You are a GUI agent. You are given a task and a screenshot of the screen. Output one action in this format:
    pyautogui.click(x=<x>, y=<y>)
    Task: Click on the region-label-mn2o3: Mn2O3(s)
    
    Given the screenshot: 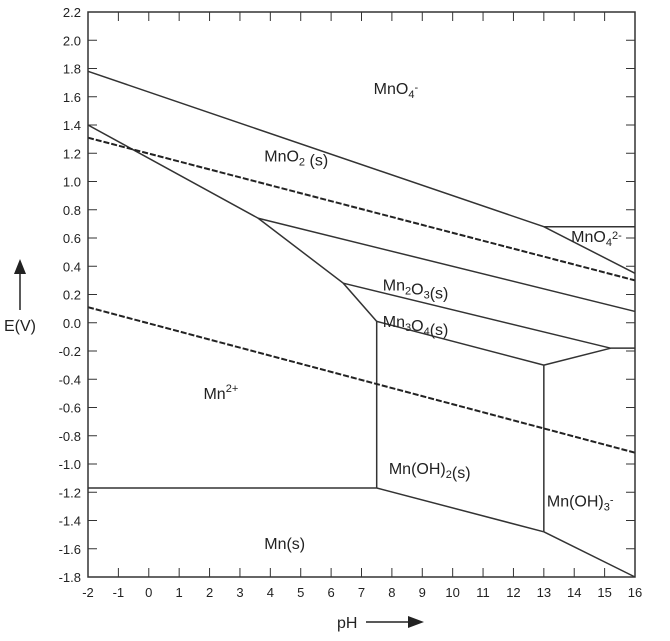 What is the action you would take?
    pyautogui.click(x=416, y=289)
    